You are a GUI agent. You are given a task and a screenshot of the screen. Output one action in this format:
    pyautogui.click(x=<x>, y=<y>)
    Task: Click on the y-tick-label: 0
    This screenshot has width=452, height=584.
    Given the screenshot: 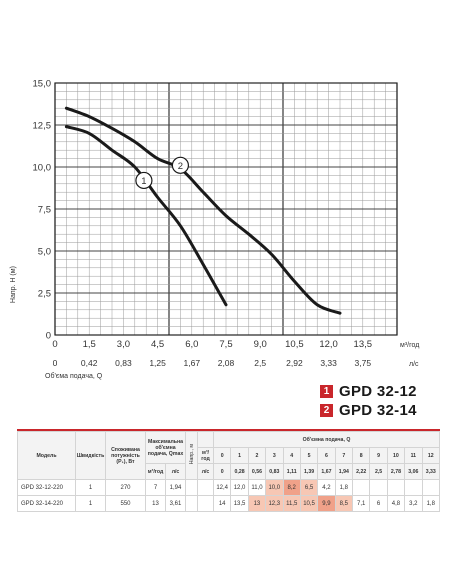 What is the action you would take?
    pyautogui.click(x=48, y=336)
    